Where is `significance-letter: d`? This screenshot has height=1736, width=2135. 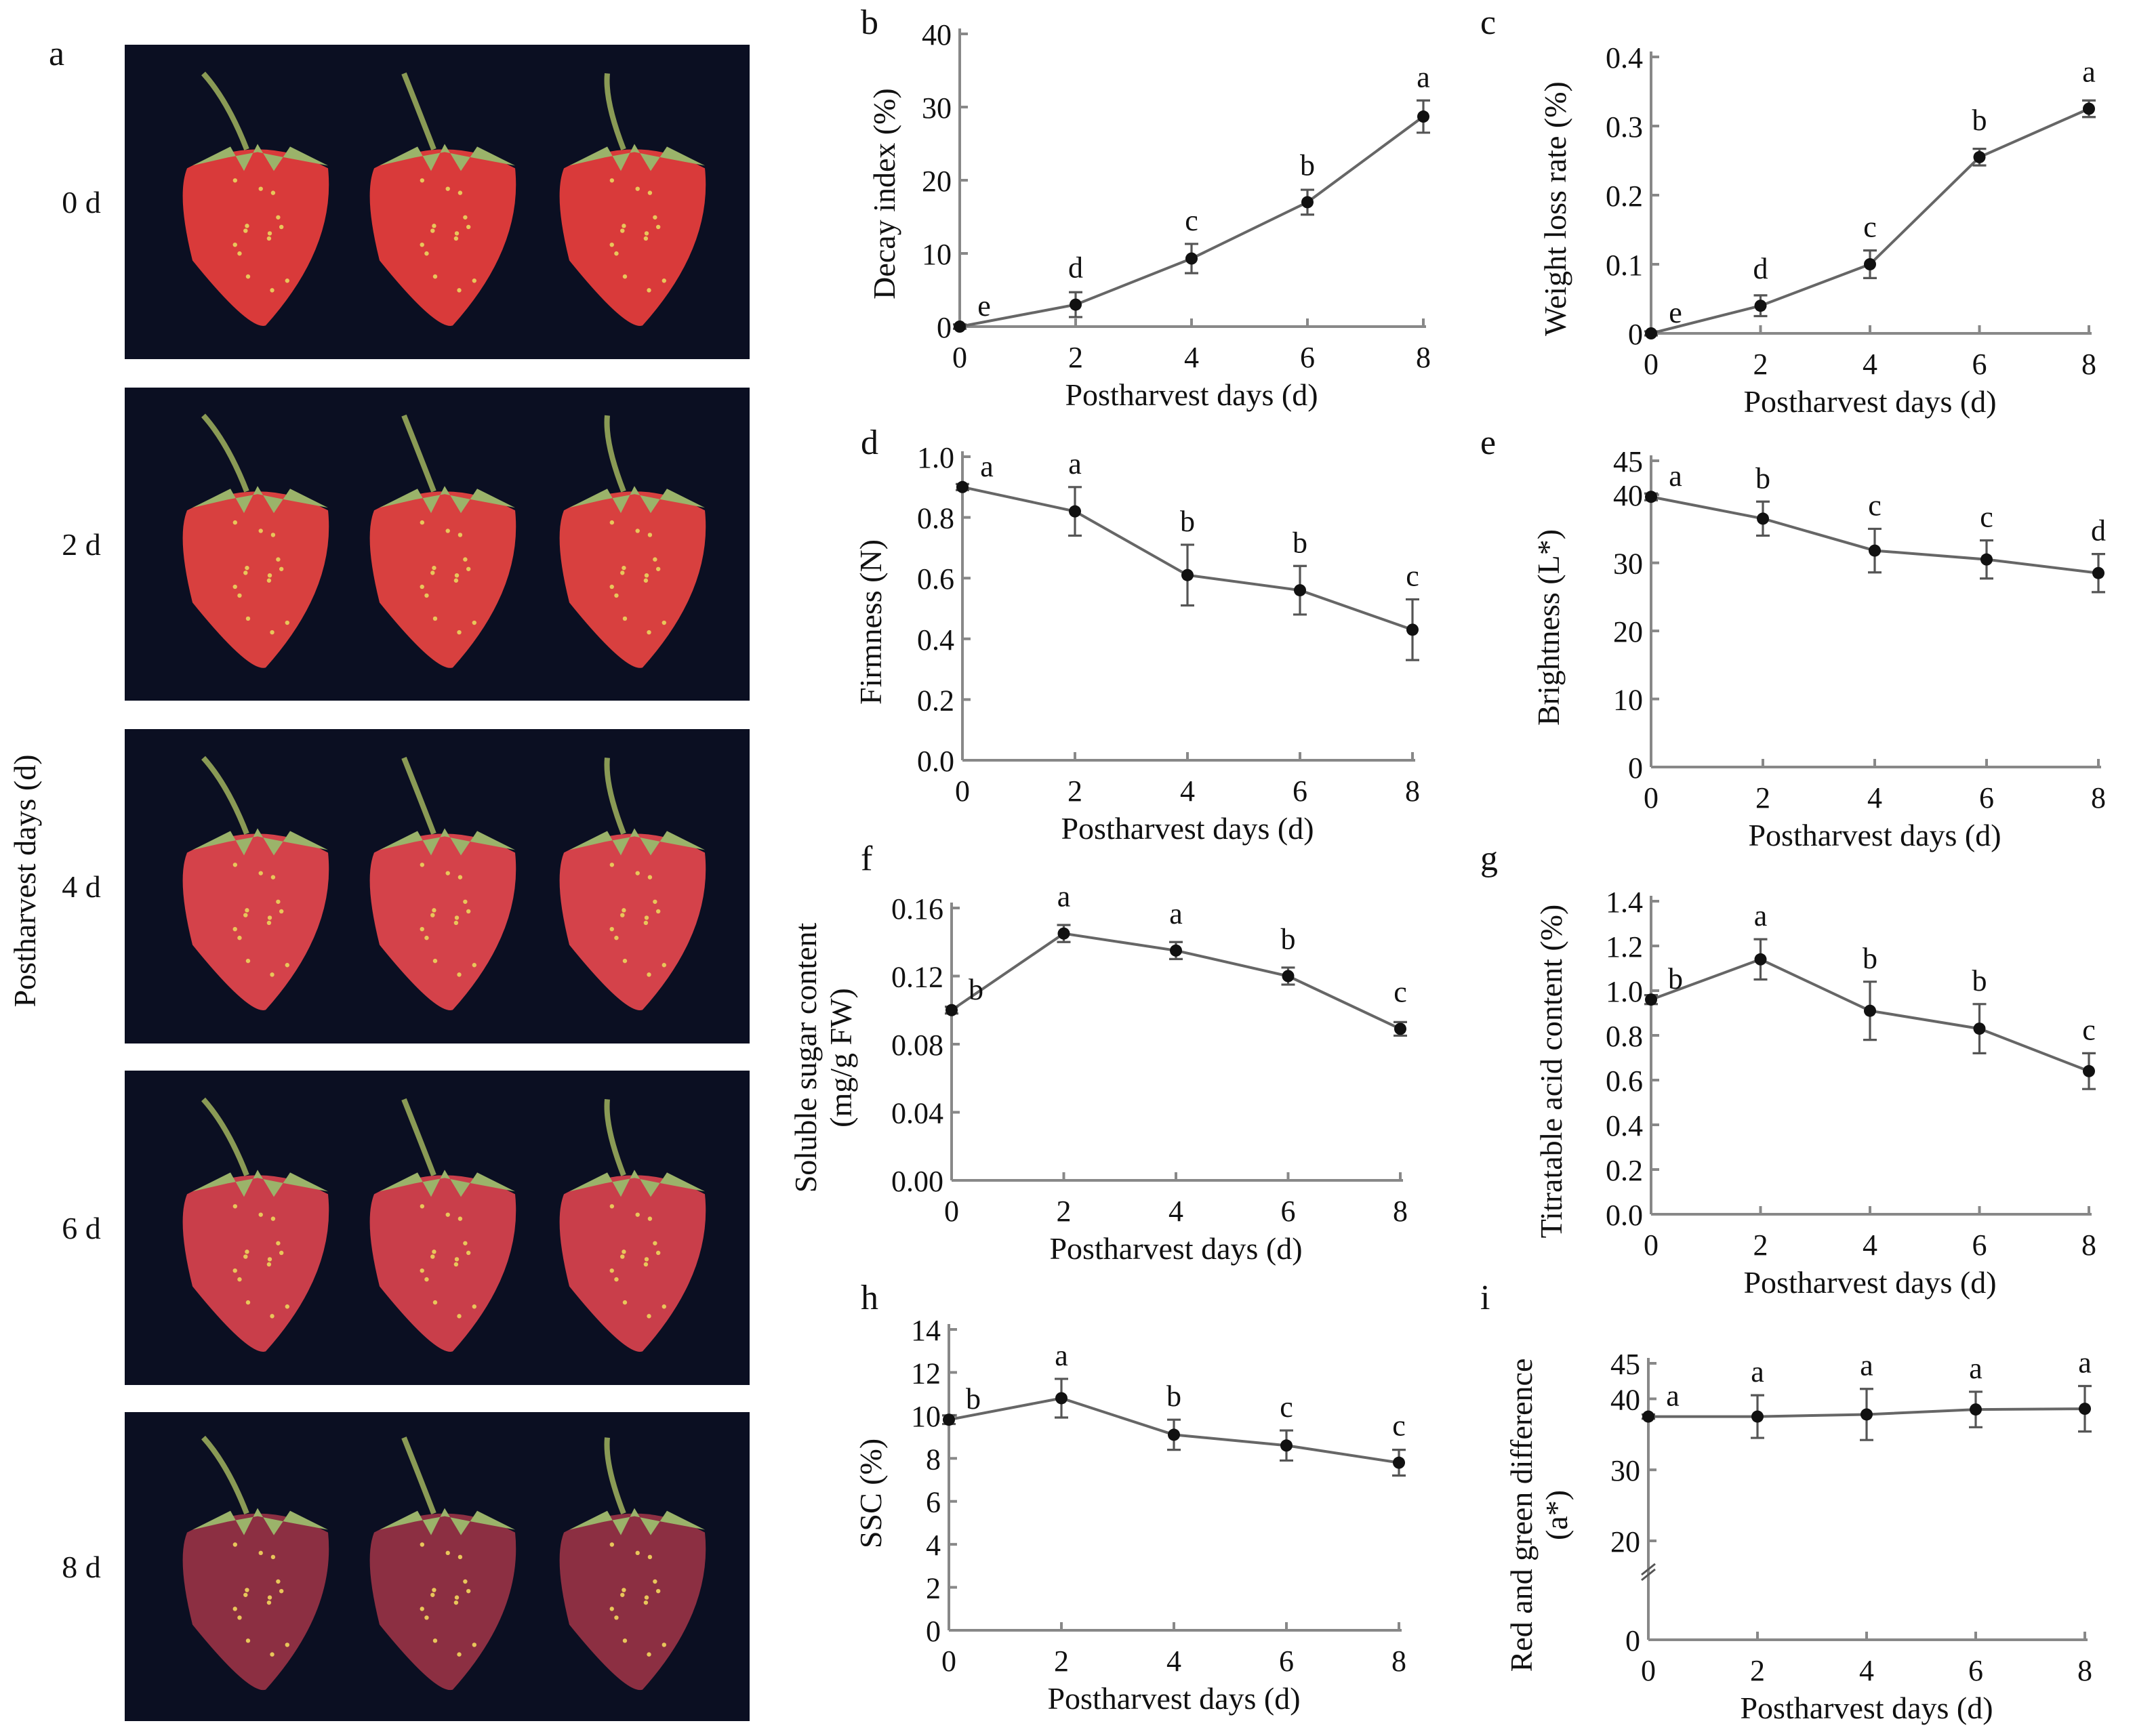 significance-letter: d is located at coordinates (1760, 268).